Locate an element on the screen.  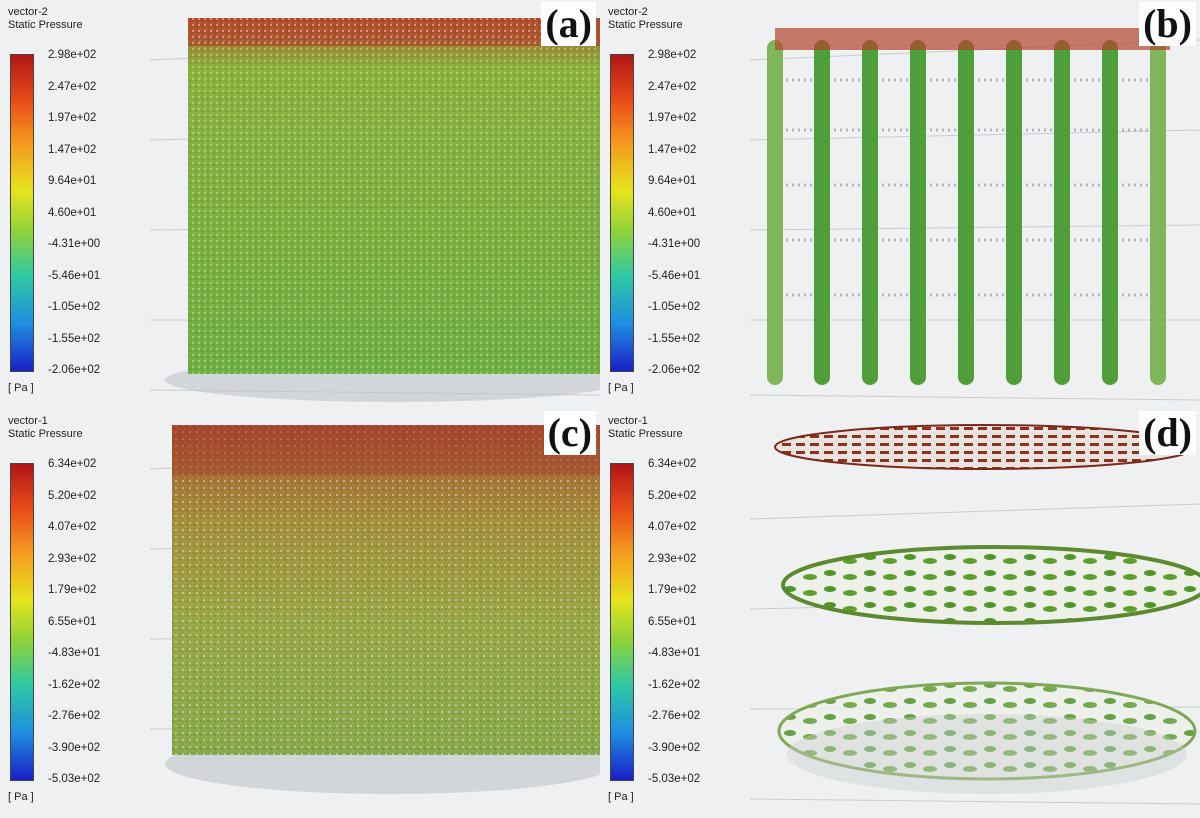
top-disc is located at coordinates (985, 447).